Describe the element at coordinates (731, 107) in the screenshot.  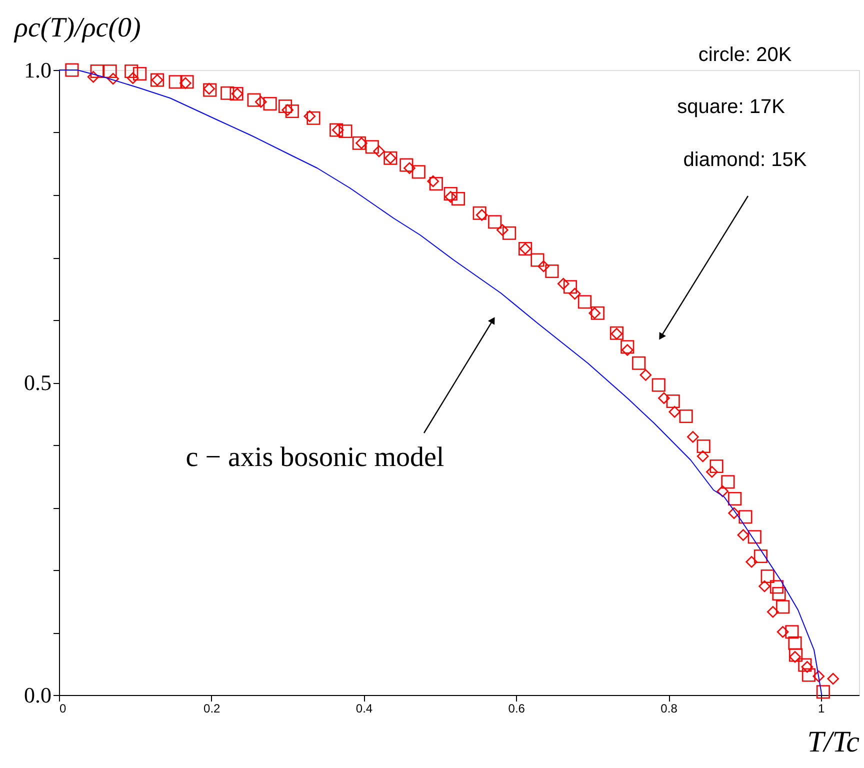
I see `annotation: square: 17K` at that location.